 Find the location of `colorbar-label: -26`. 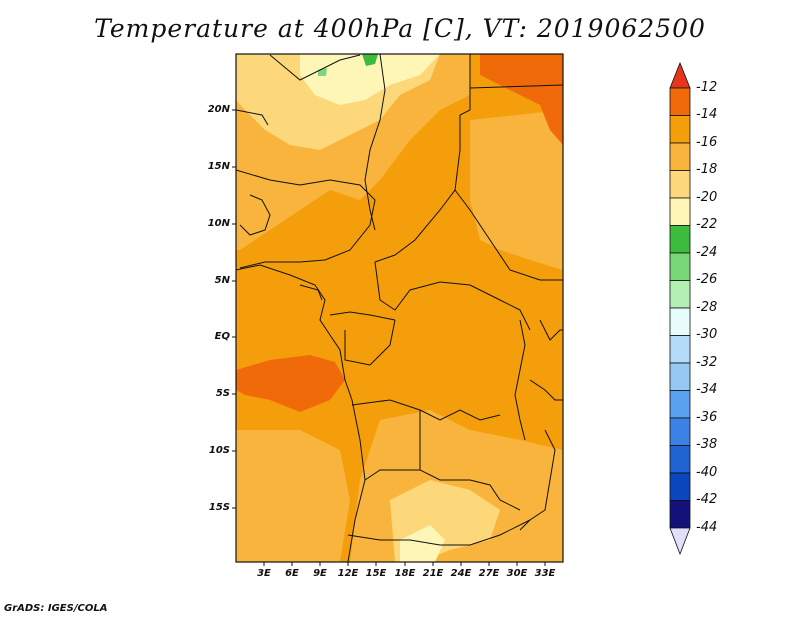

colorbar-label: -26 is located at coordinates (707, 279).